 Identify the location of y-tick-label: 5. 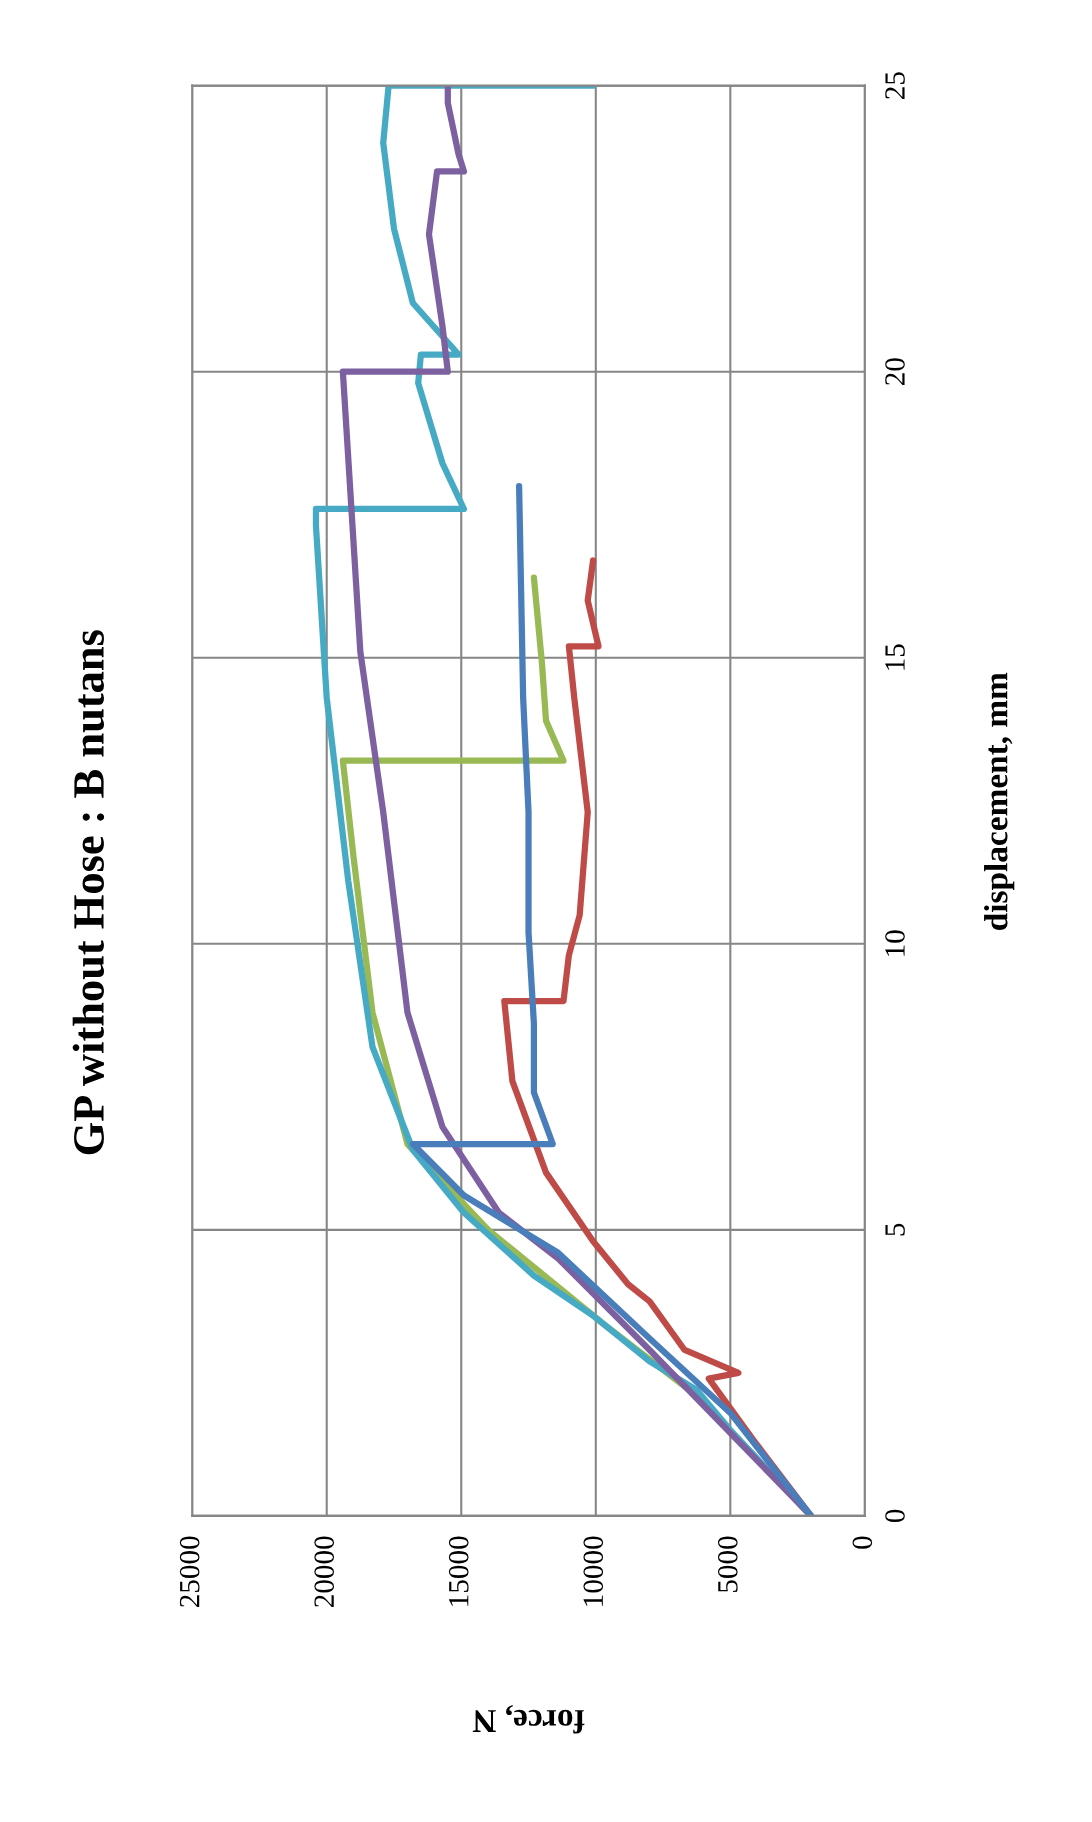
(895, 1229).